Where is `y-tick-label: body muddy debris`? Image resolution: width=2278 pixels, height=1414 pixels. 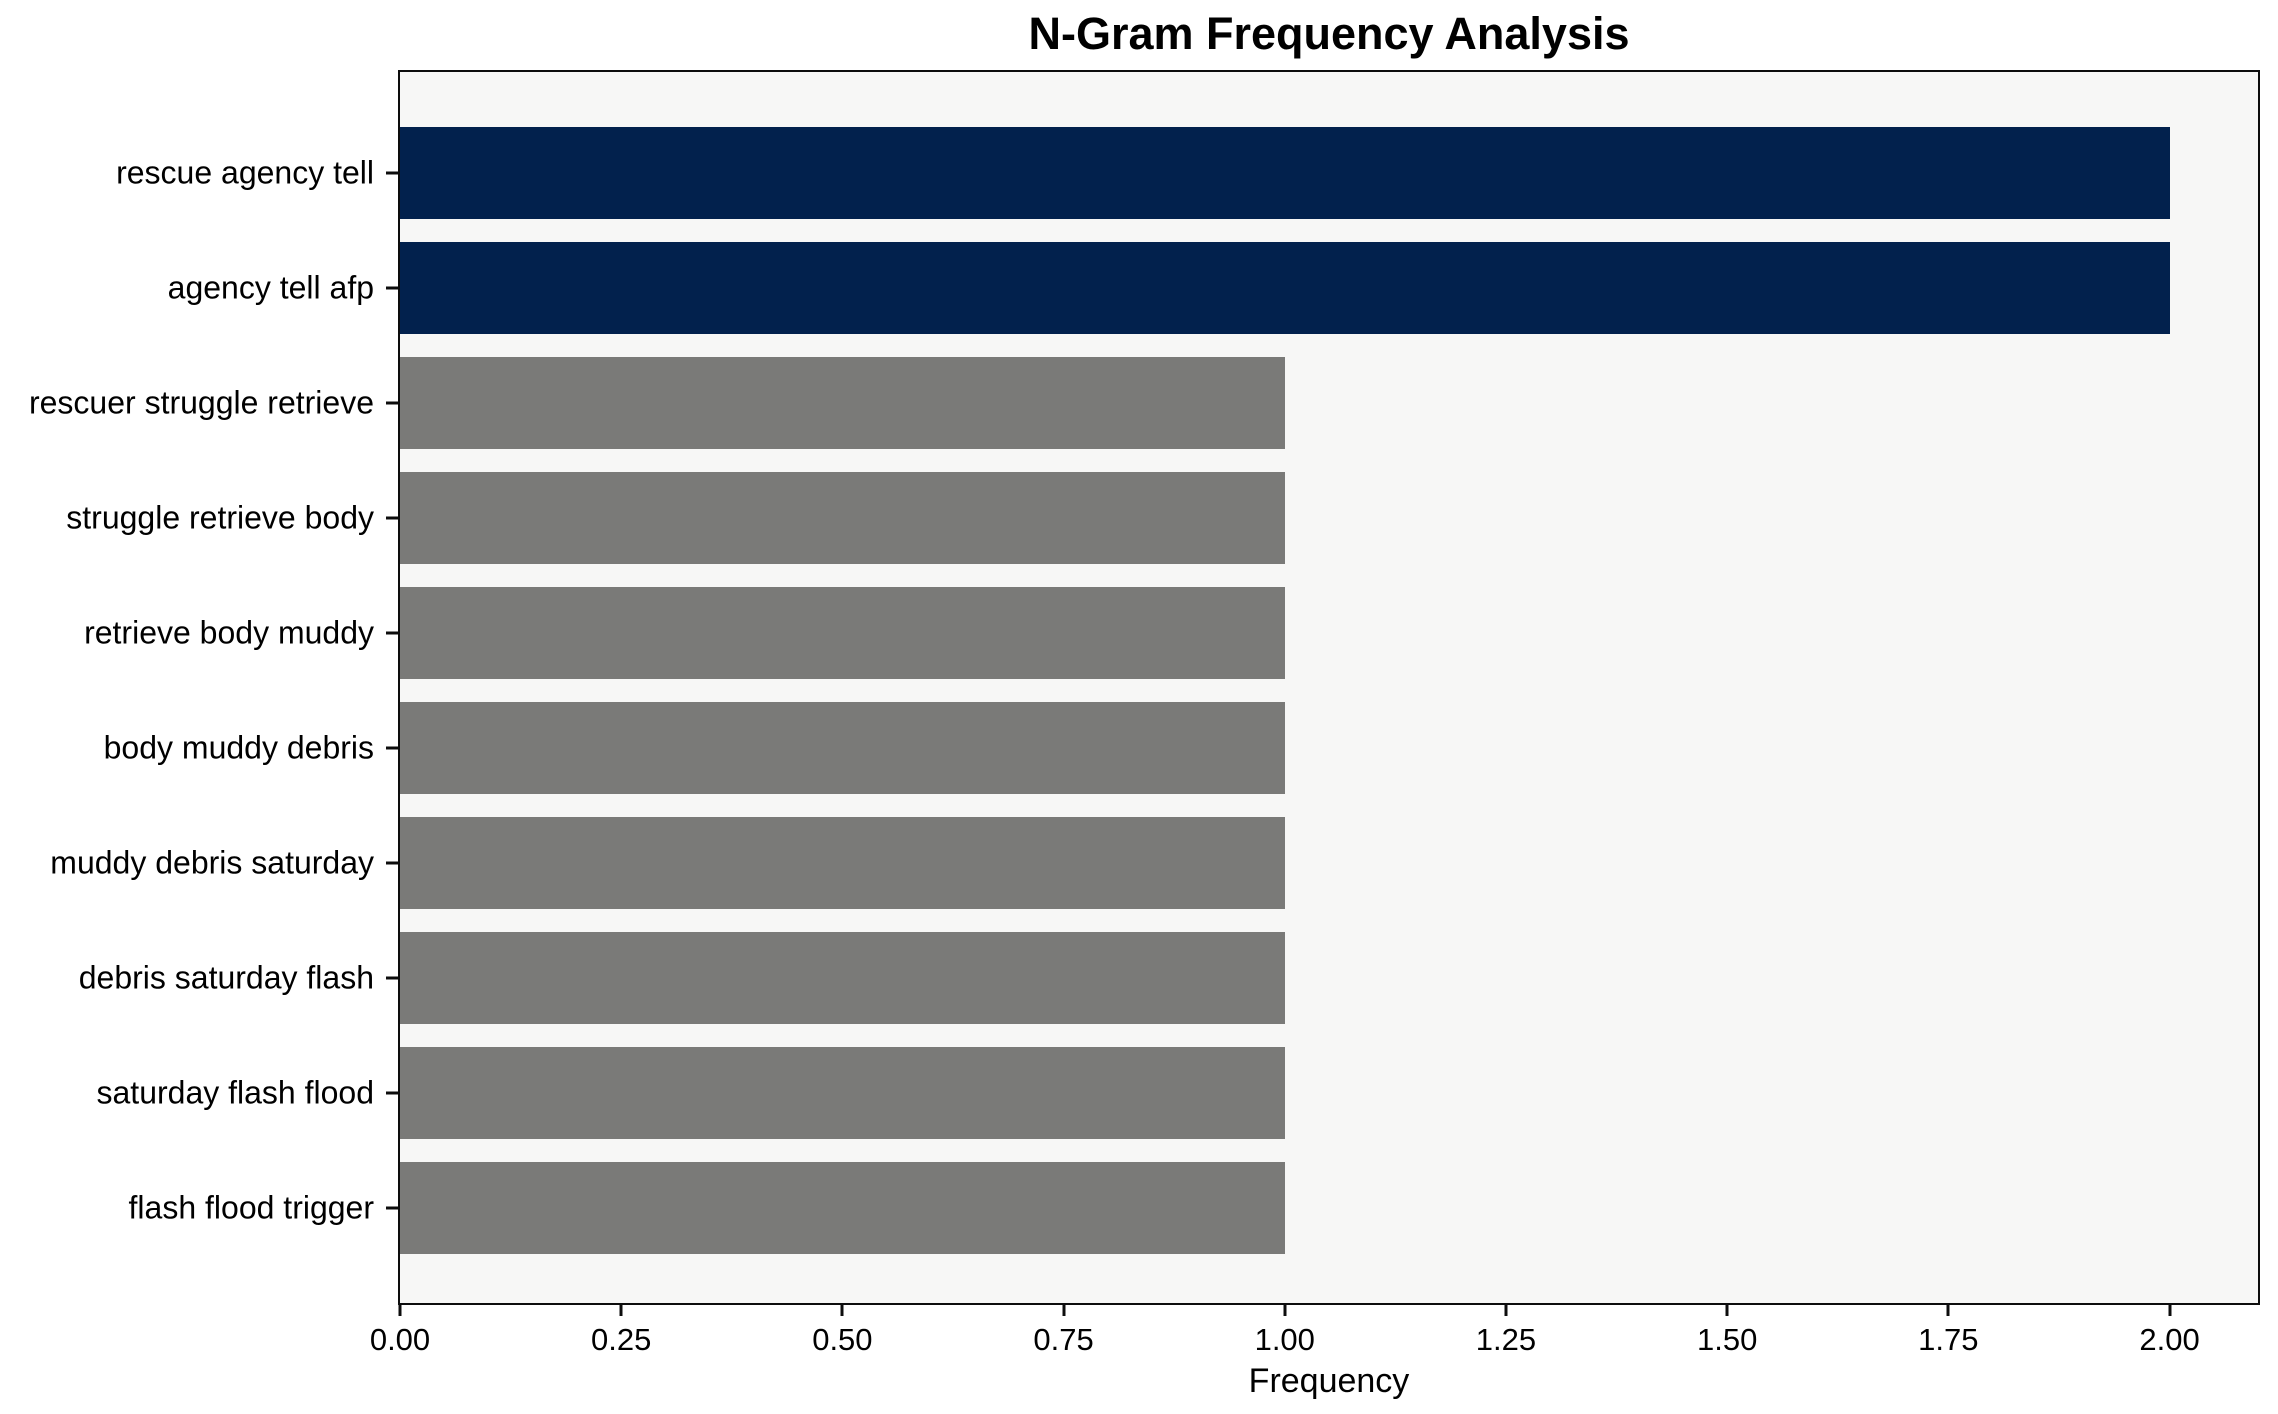 y-tick-label: body muddy debris is located at coordinates (238, 747).